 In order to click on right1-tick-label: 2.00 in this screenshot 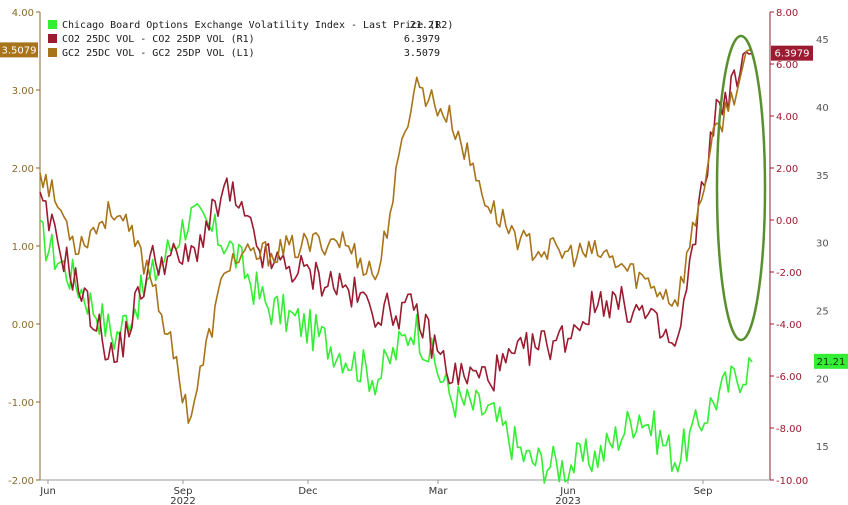, I will do `click(787, 169)`.